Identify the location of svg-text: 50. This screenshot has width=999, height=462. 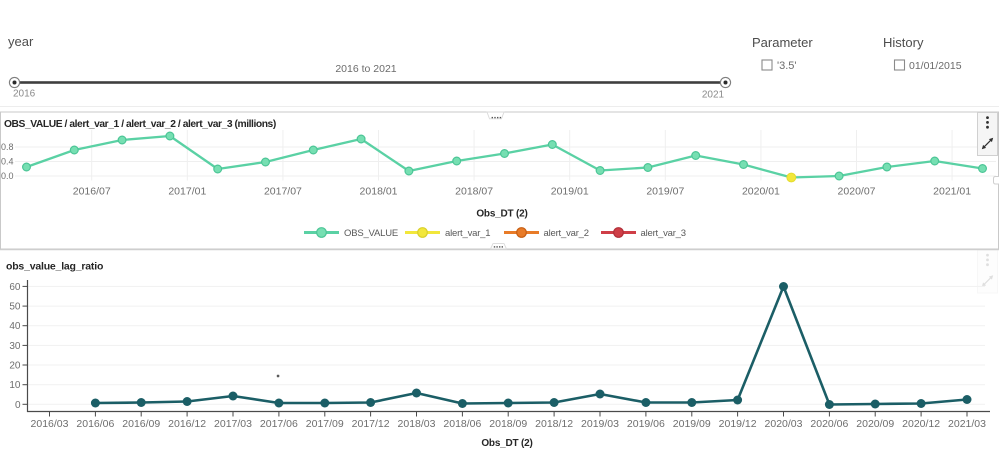
(15, 307).